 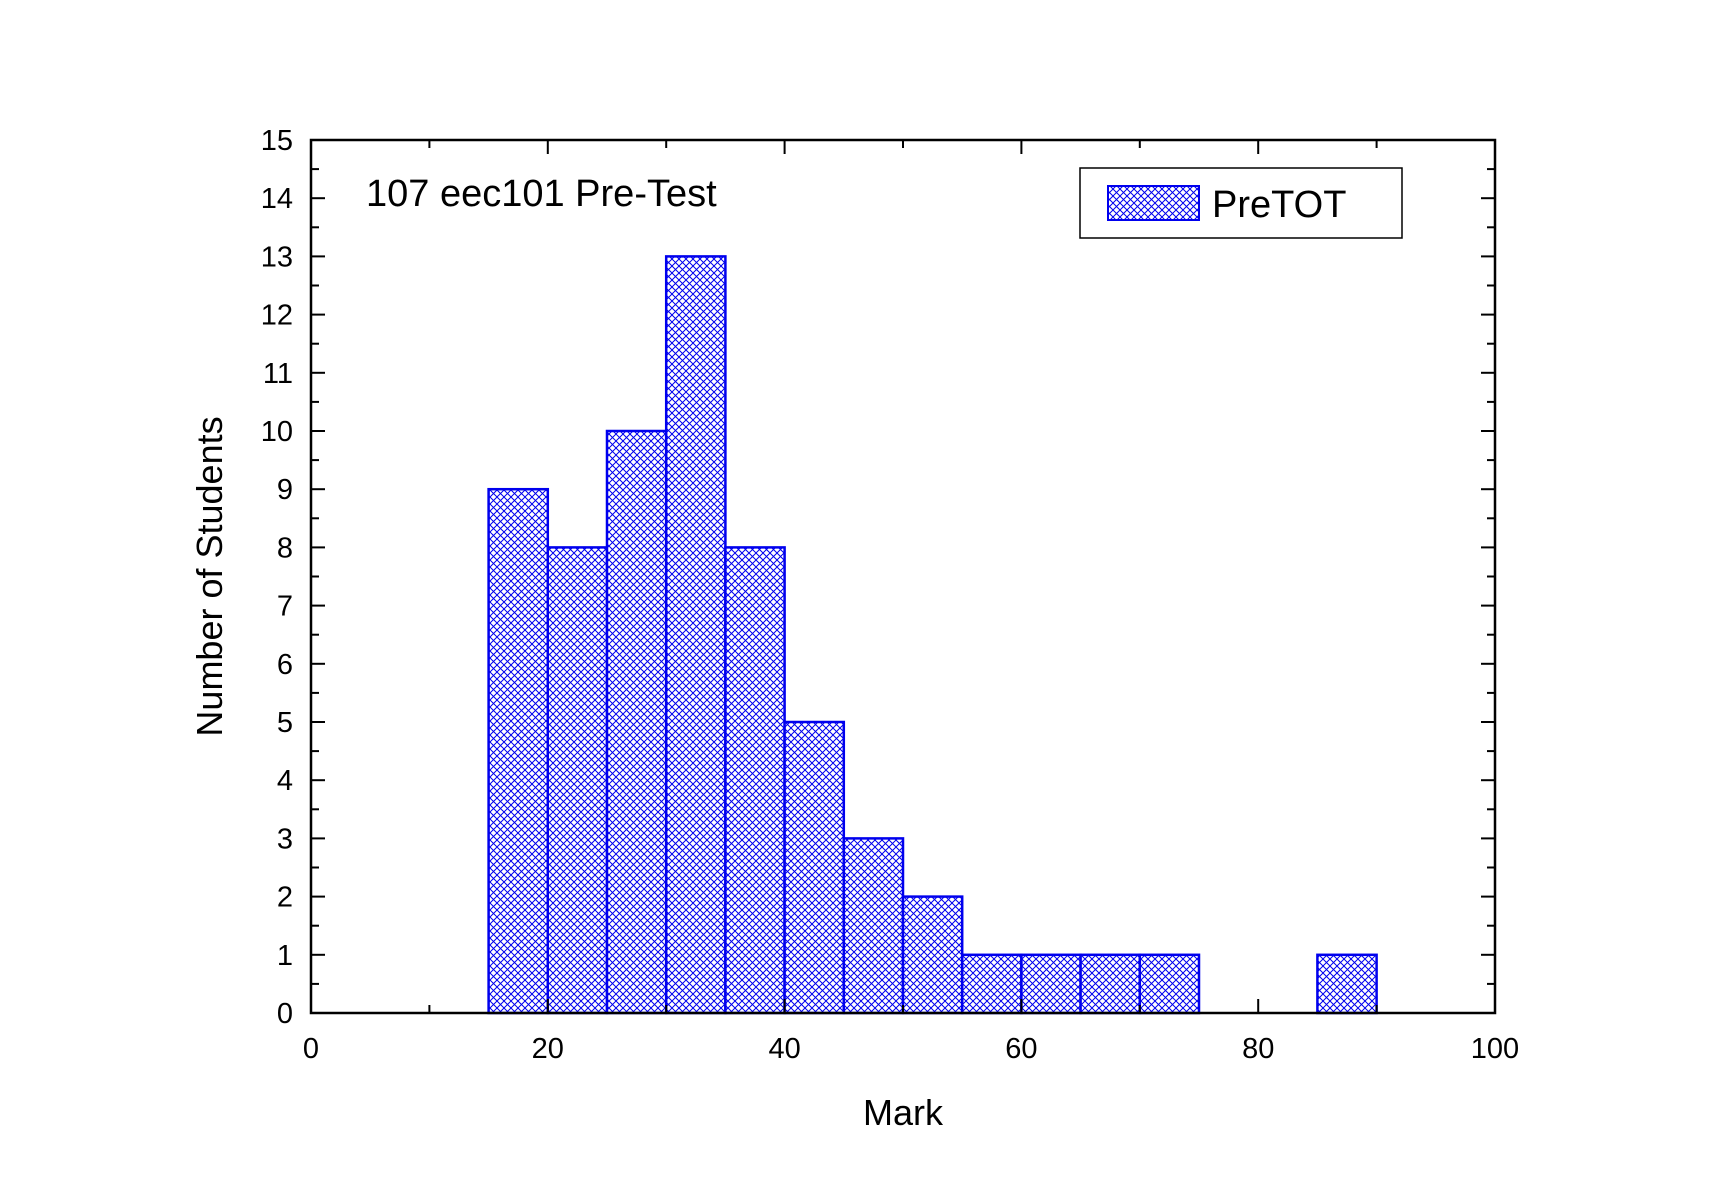 I want to click on chart-annotation: 107 eec101 Pre-Test, so click(x=541, y=194).